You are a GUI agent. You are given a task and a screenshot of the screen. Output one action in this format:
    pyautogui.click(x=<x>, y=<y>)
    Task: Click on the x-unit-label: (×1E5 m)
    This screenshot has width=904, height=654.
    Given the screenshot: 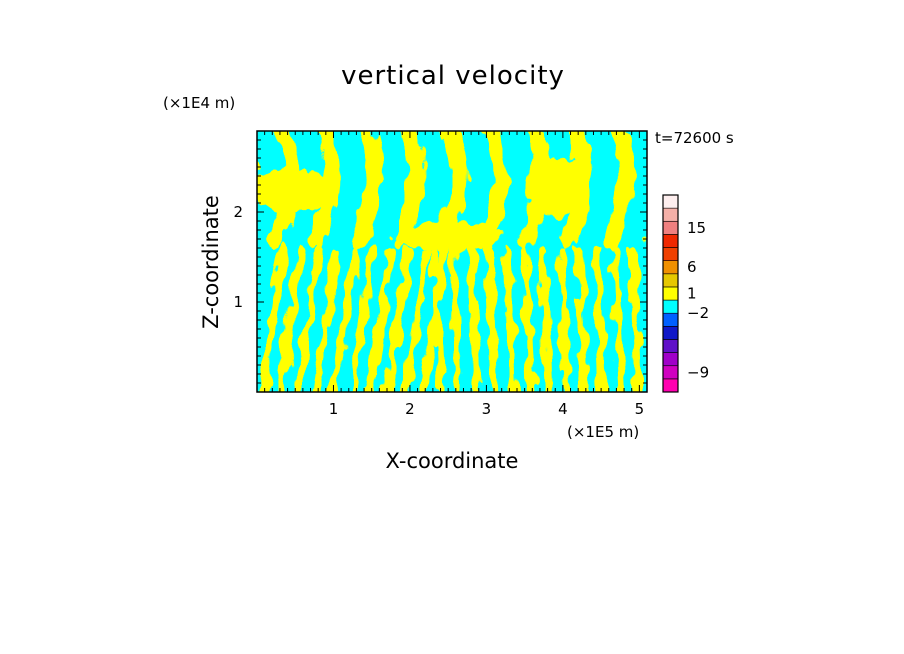 What is the action you would take?
    pyautogui.click(x=603, y=432)
    